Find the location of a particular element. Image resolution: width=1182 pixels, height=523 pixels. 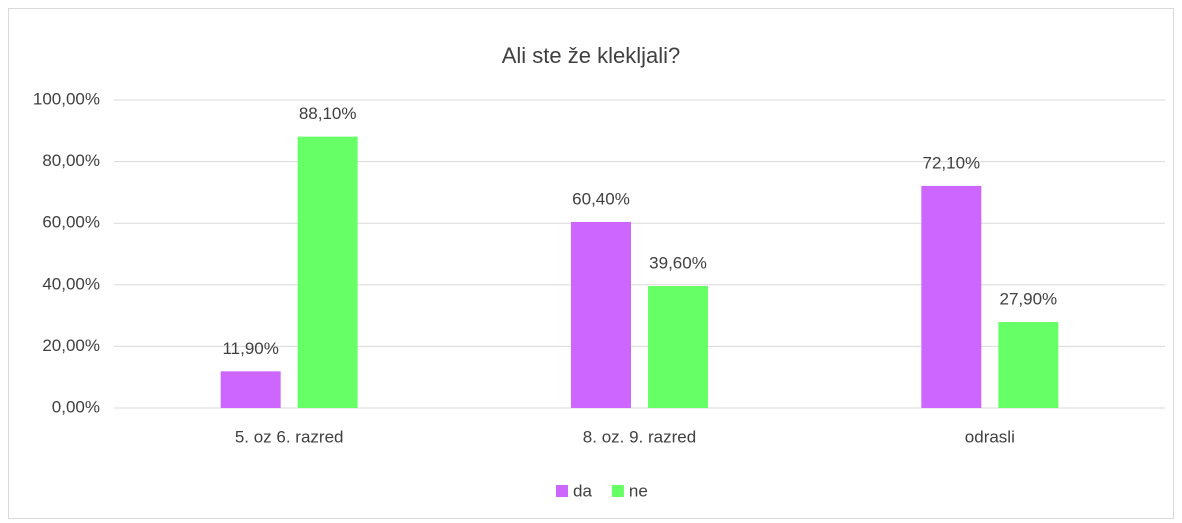

value-label: 60,40% is located at coordinates (601, 198).